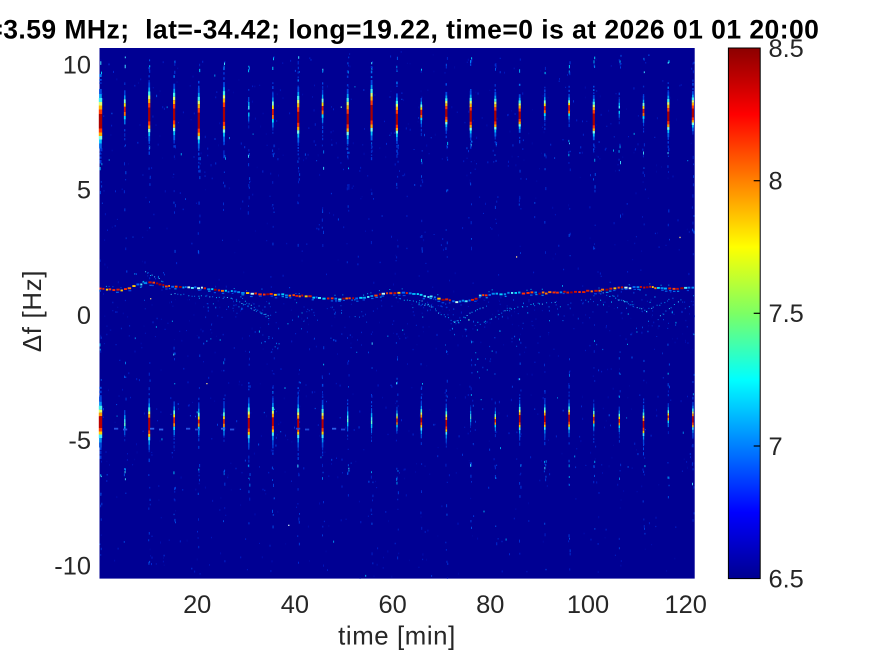  Describe the element at coordinates (786, 49) in the screenshot. I see `svg-text: 8.5` at that location.